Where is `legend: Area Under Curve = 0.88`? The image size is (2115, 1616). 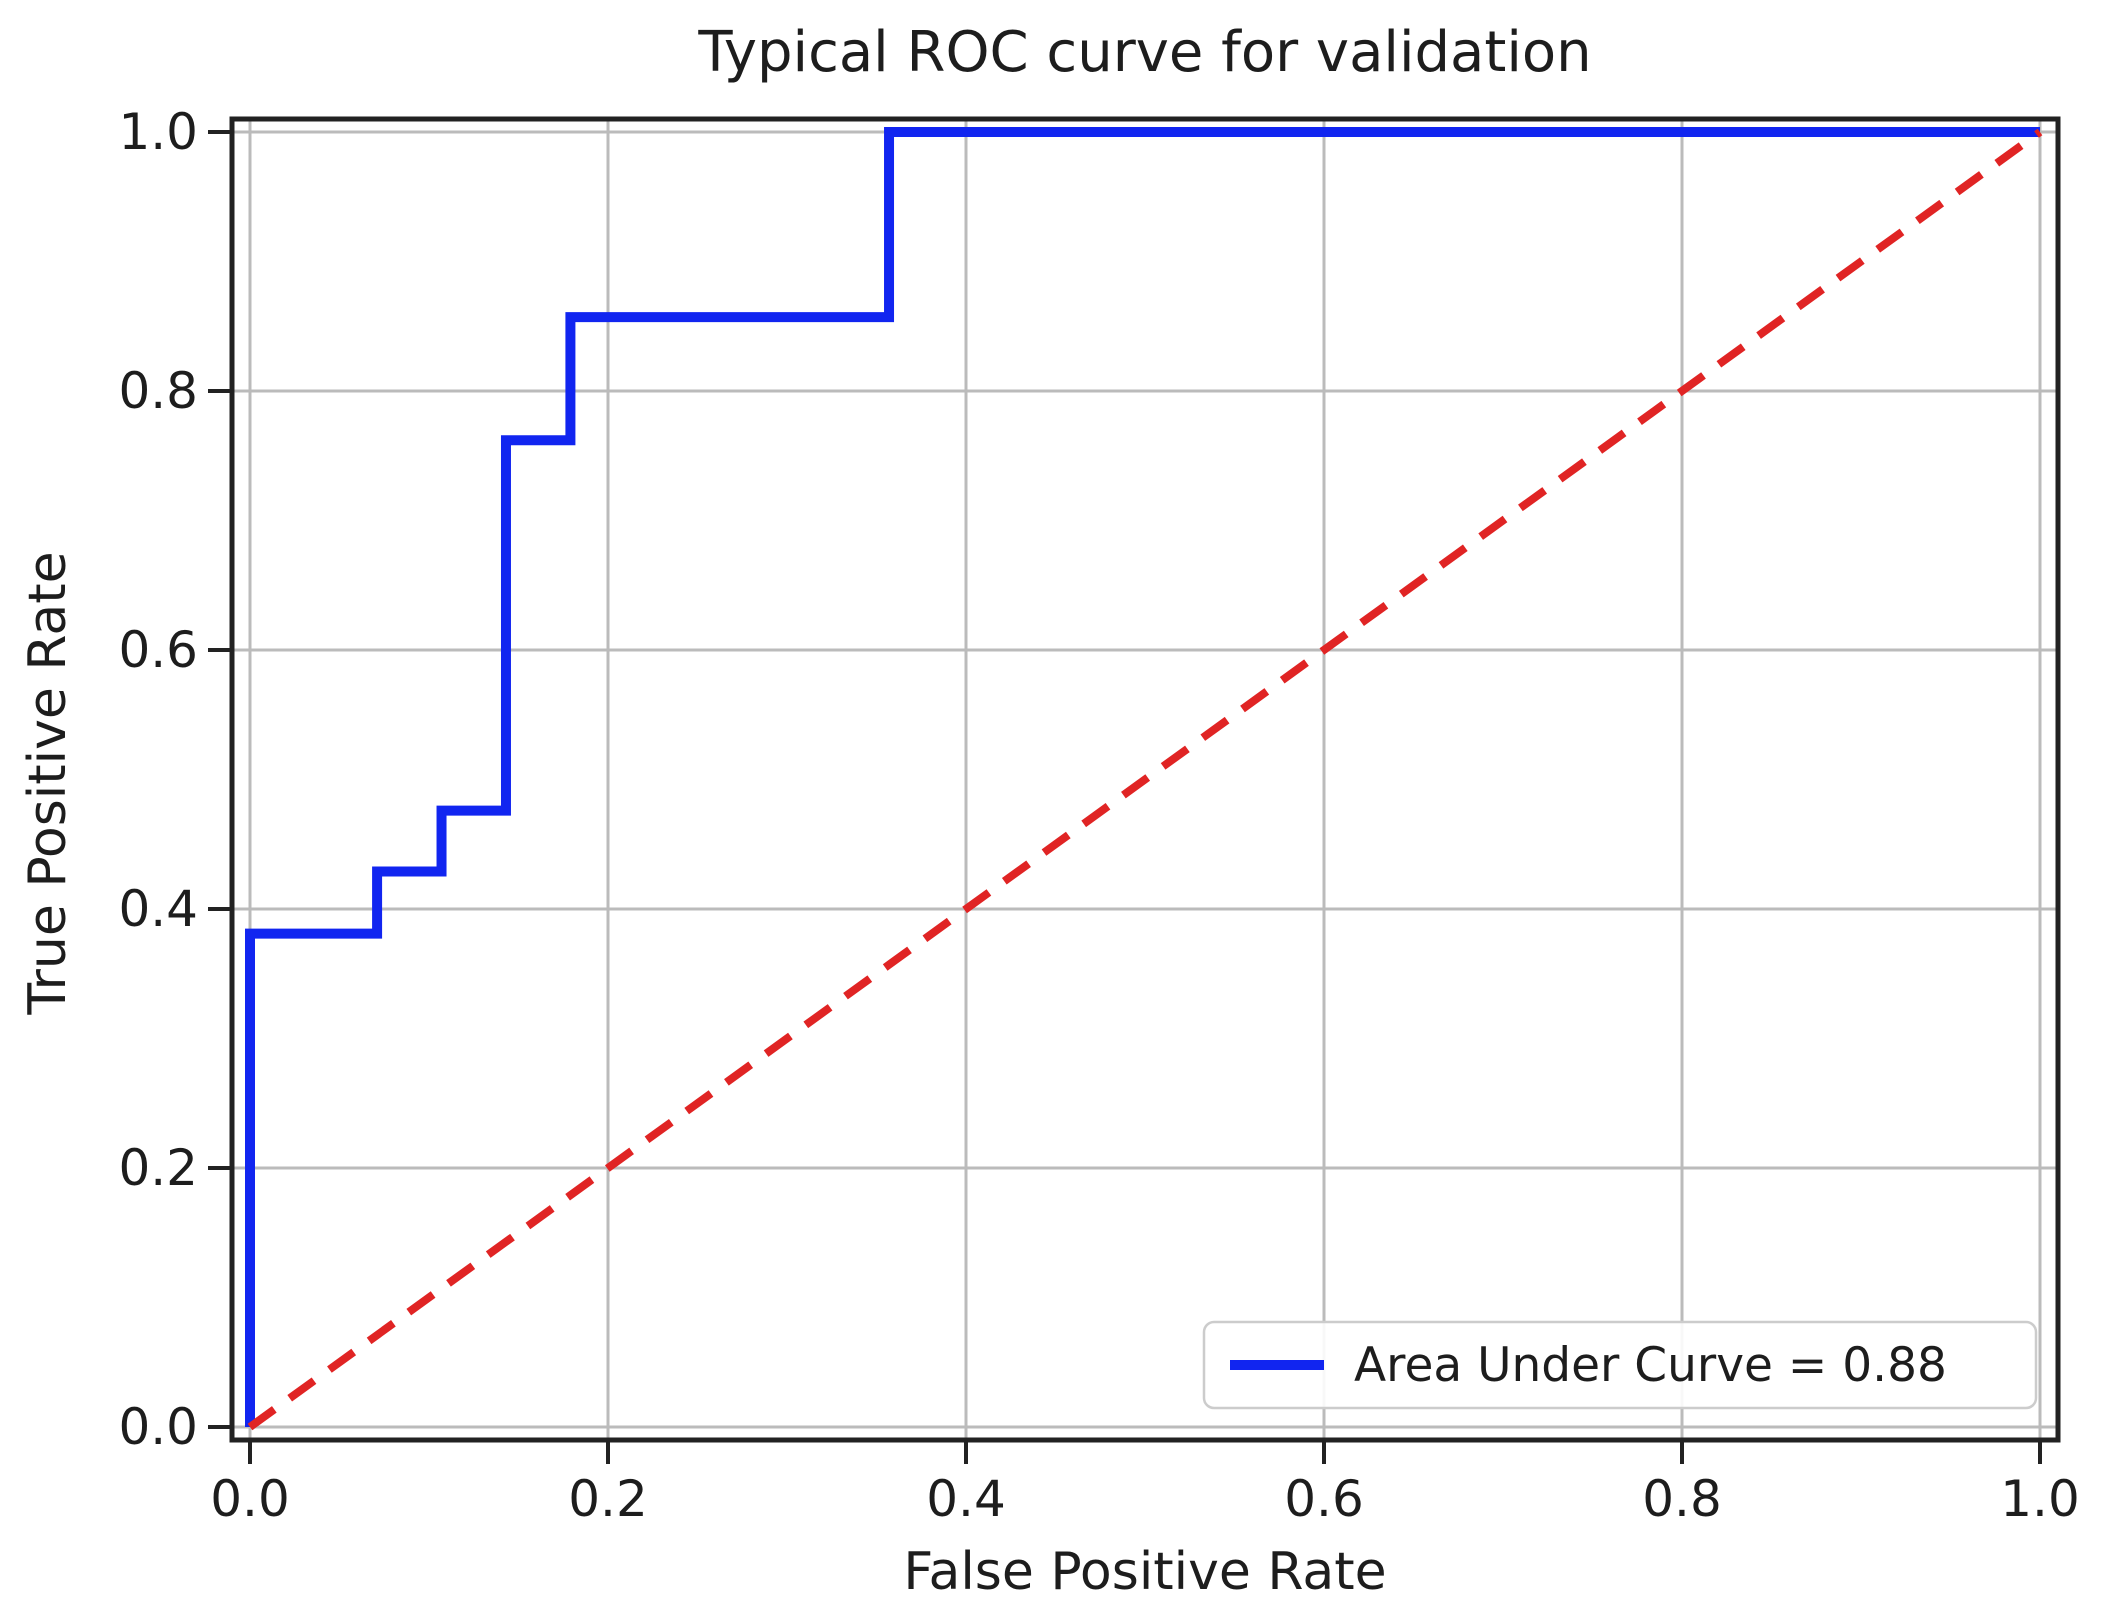
legend: Area Under Curve = 0.88 is located at coordinates (1620, 1365).